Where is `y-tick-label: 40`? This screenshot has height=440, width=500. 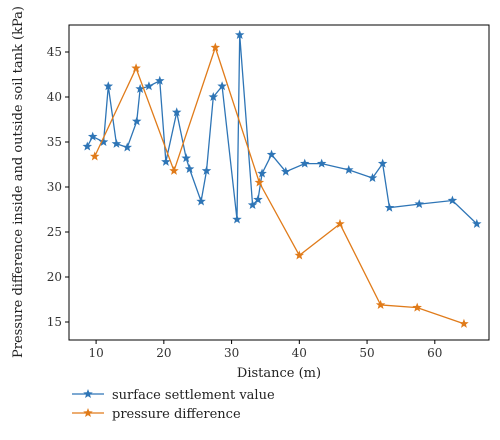 y-tick-label: 40 is located at coordinates (54, 97).